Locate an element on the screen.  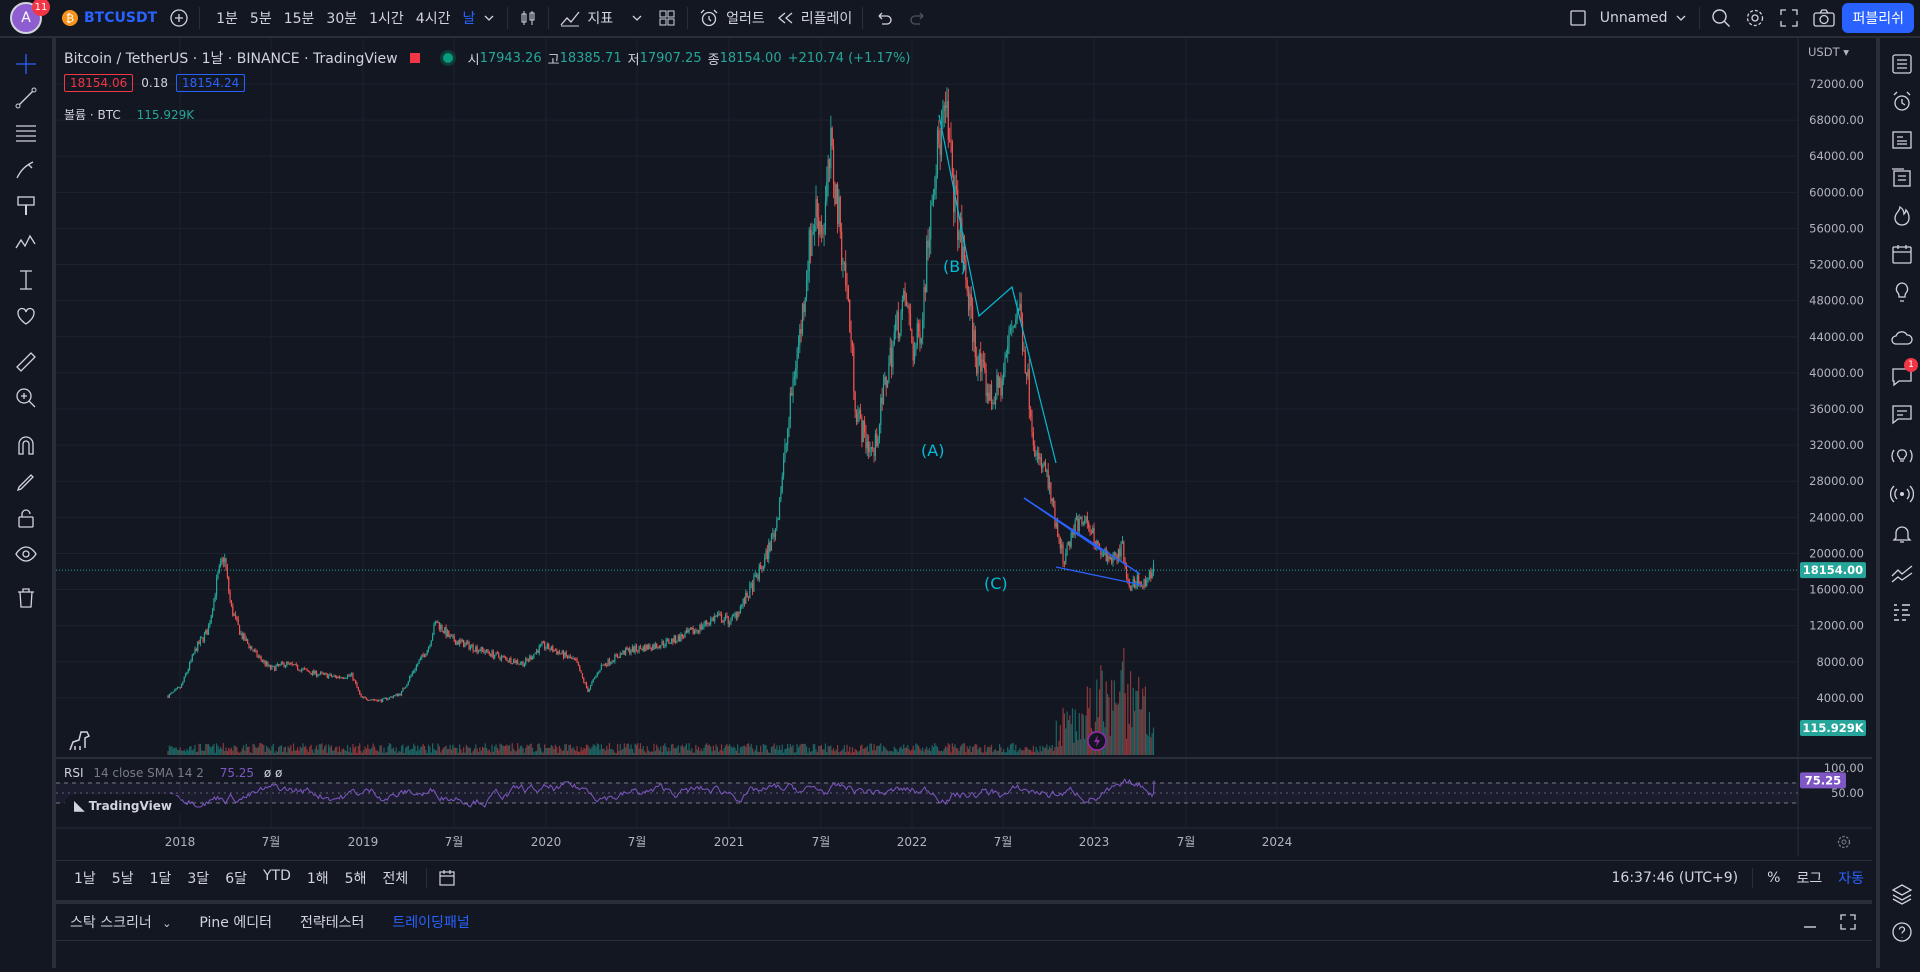
search-button is located at coordinates (1721, 18).